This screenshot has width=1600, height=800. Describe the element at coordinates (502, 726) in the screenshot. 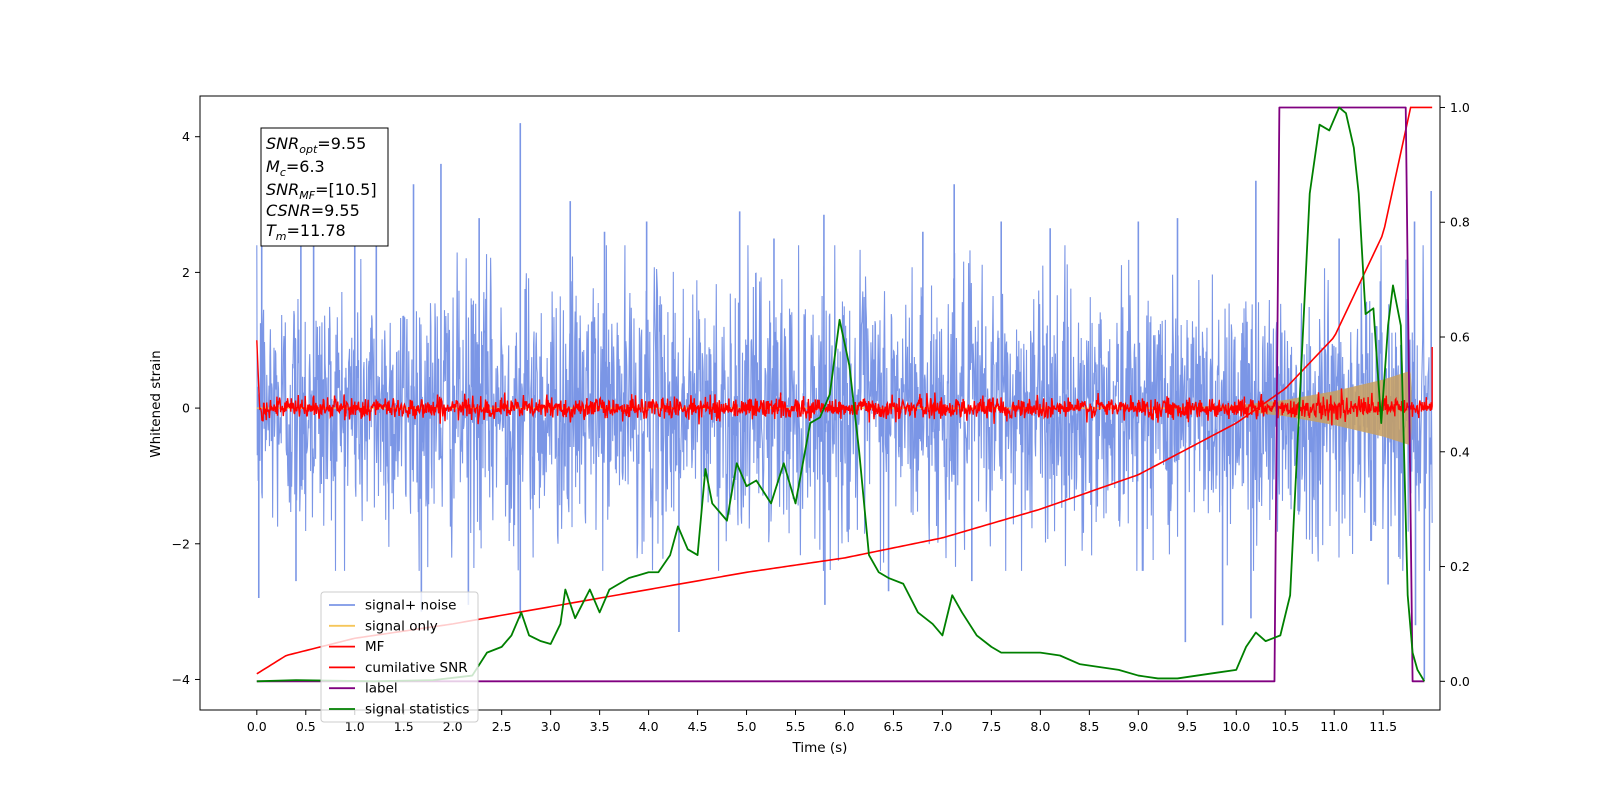

I see `x-tick-label: 2.5` at that location.